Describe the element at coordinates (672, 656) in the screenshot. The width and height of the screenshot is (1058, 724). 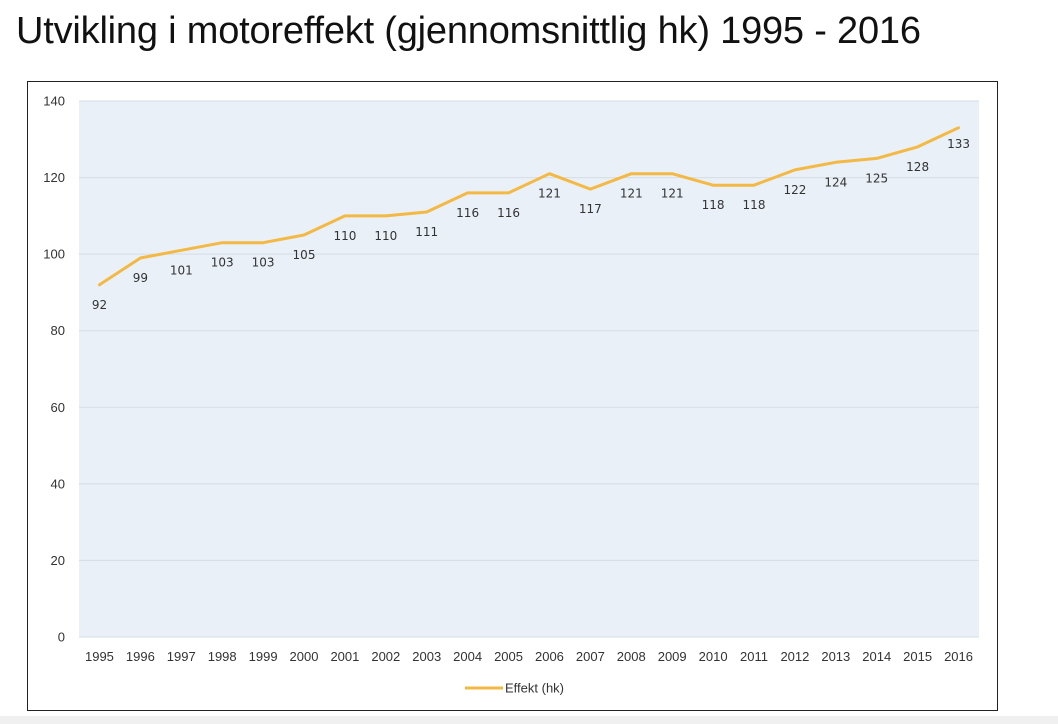
I see `x-tick-label: 2009` at that location.